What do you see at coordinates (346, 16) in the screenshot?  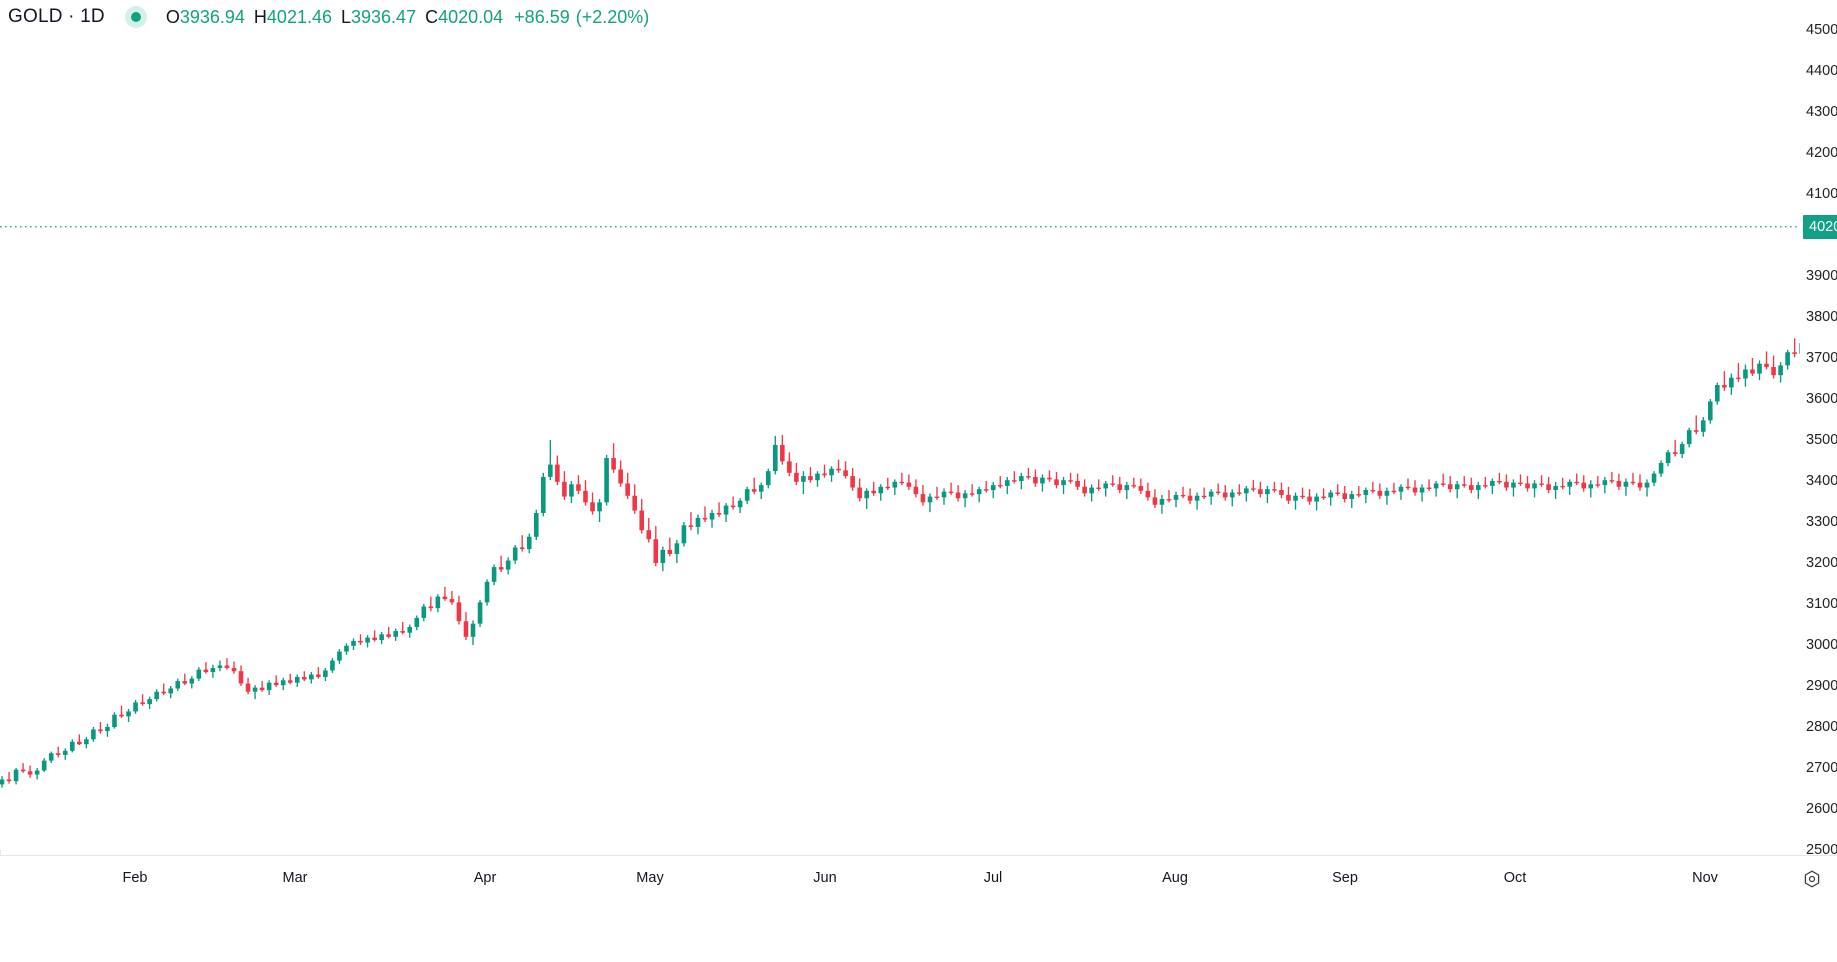 I see `ohlc-label: L` at bounding box center [346, 16].